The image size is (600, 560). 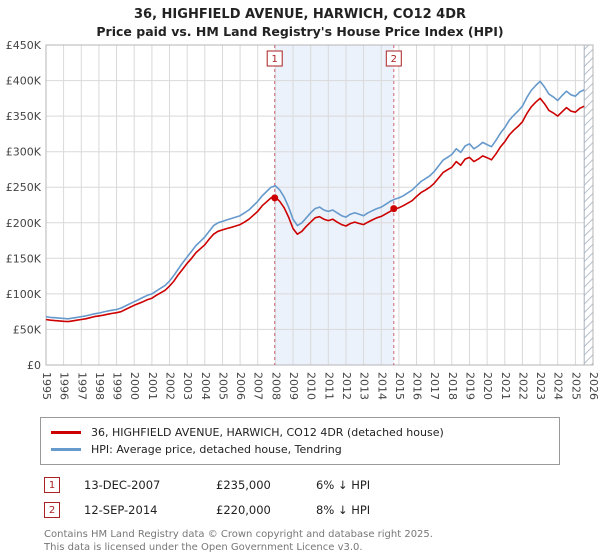 What do you see at coordinates (122, 485) in the screenshot?
I see `transaction-1-date: 13-DEC-2007` at bounding box center [122, 485].